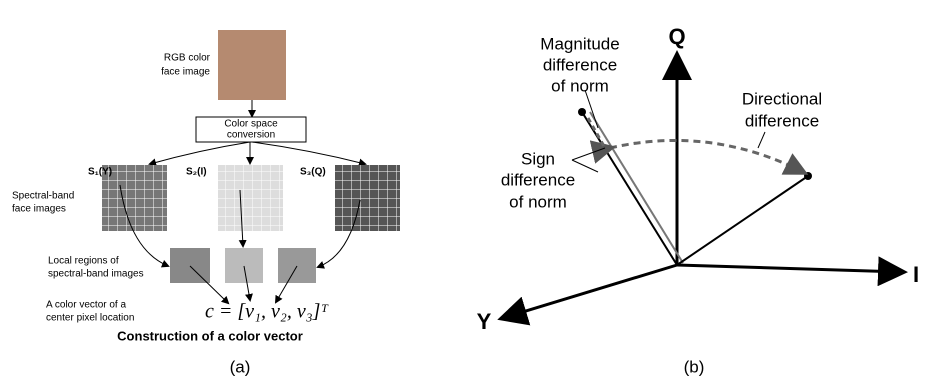  What do you see at coordinates (538, 158) in the screenshot?
I see `sign-label: Sign` at bounding box center [538, 158].